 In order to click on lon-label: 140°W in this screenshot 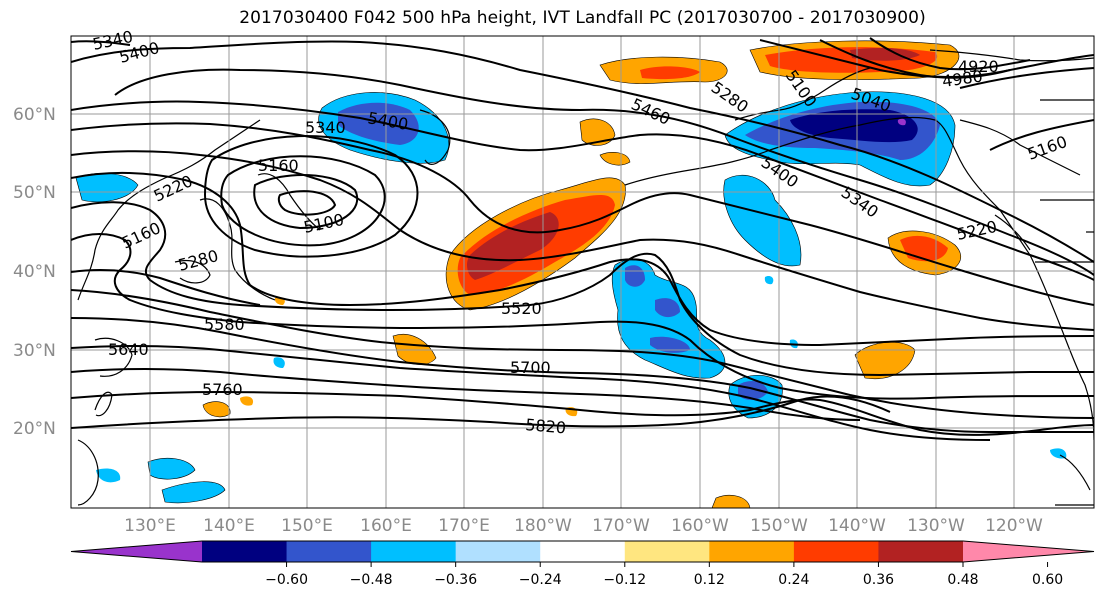, I will do `click(857, 526)`.